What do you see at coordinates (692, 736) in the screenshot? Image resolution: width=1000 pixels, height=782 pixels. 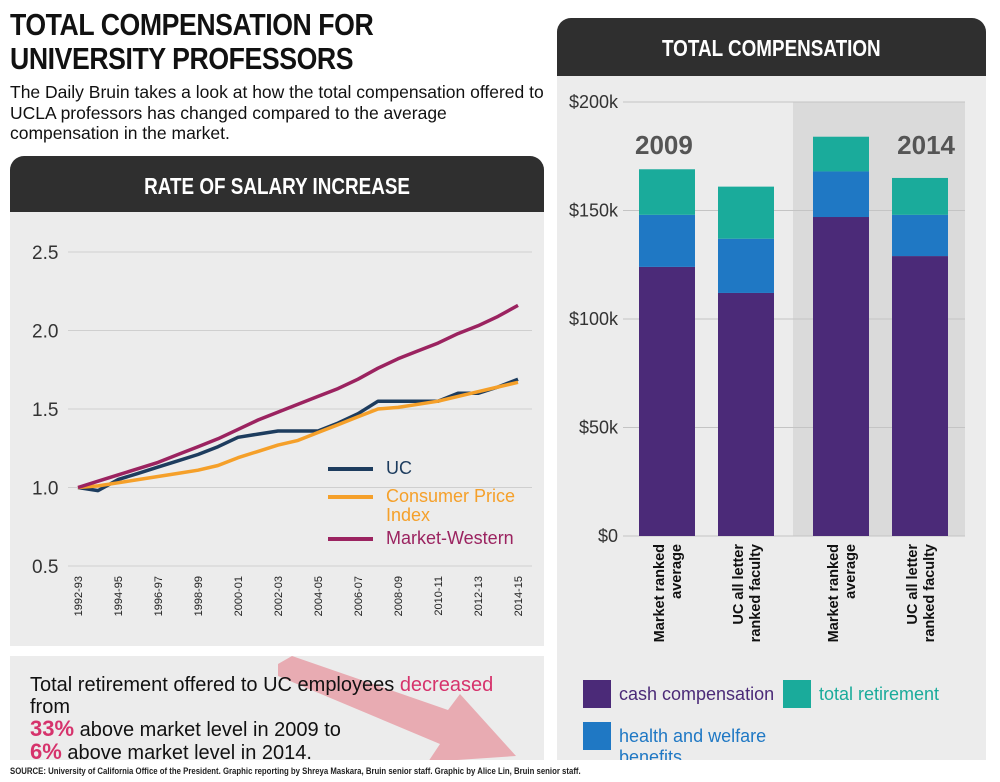 I see `legend-label-line: health and welfare` at bounding box center [692, 736].